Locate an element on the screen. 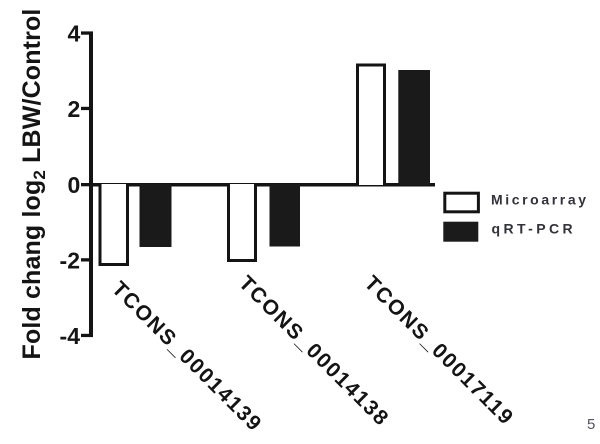  svg-text: 5 is located at coordinates (591, 424).